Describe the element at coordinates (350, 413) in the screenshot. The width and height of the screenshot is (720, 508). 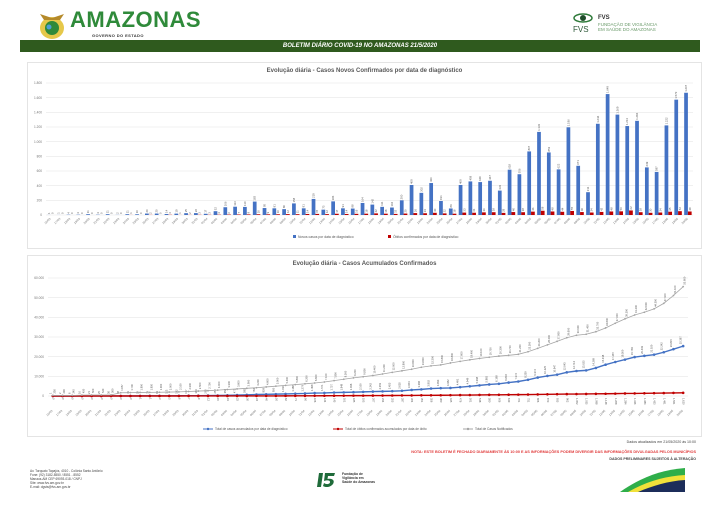
I see `x-tick-label: 16/04` at that location.